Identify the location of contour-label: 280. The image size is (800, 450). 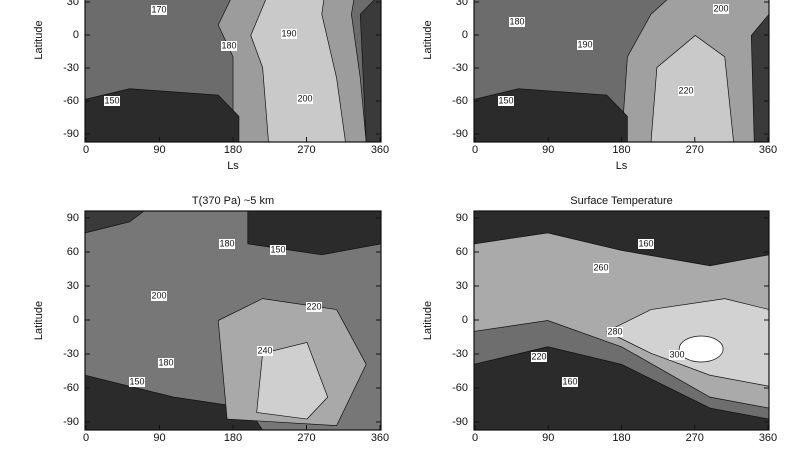
(614, 331).